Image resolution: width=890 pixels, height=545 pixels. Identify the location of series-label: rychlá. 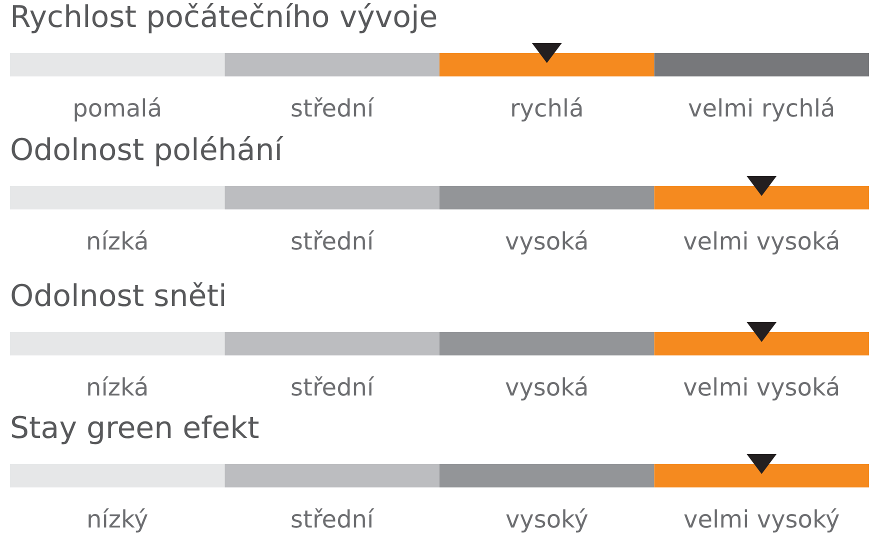
(547, 108).